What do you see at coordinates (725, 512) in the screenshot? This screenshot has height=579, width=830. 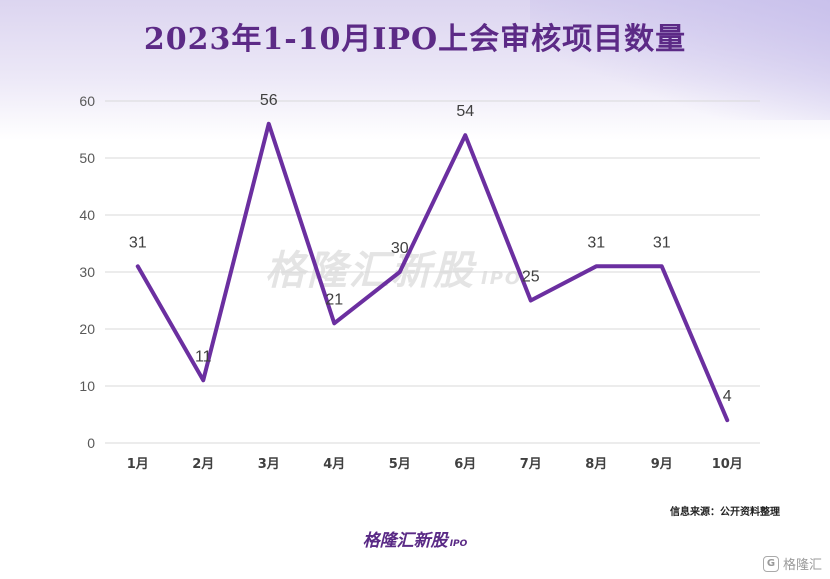 I see `source-note: 信息来源：公开资料整理` at bounding box center [725, 512].